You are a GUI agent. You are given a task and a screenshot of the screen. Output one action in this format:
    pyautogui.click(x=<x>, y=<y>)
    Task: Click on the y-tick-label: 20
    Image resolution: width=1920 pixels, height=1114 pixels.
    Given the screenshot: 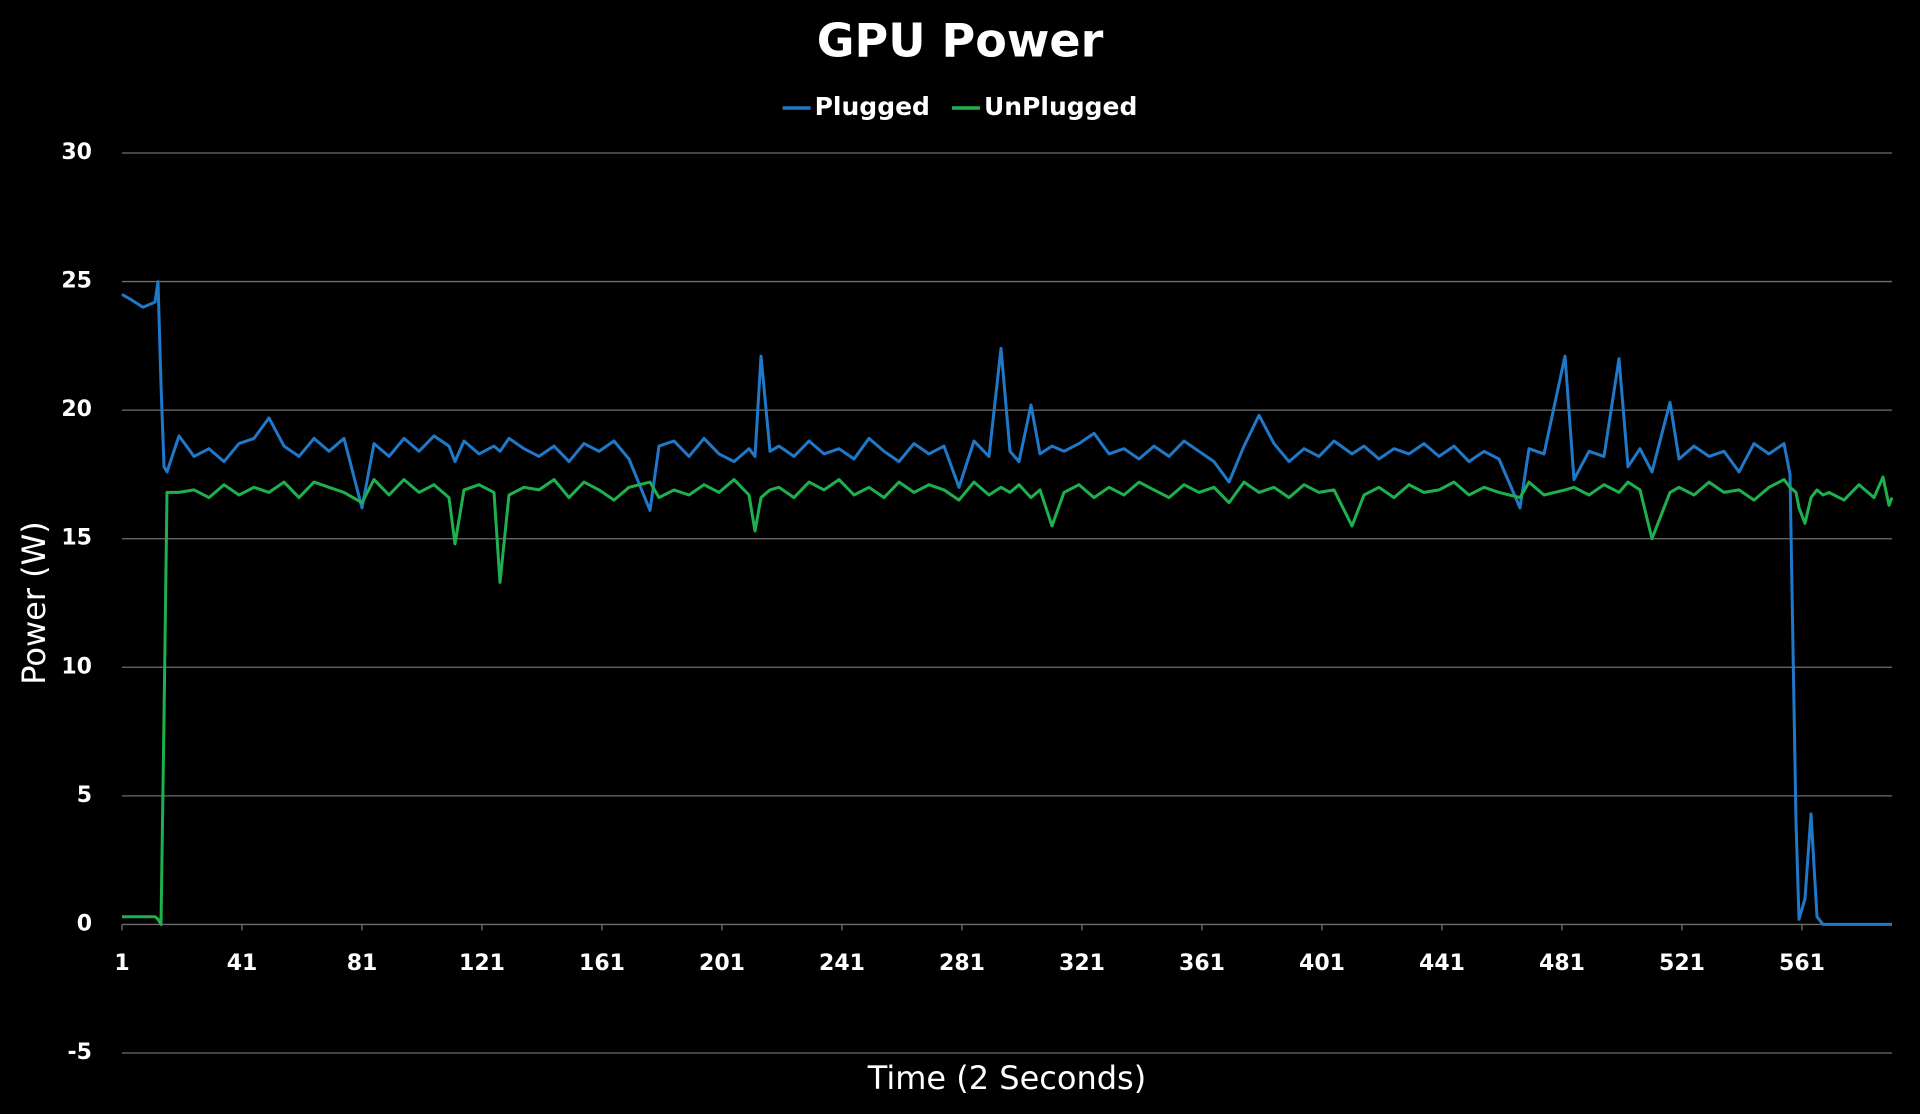 What is the action you would take?
    pyautogui.click(x=76, y=409)
    